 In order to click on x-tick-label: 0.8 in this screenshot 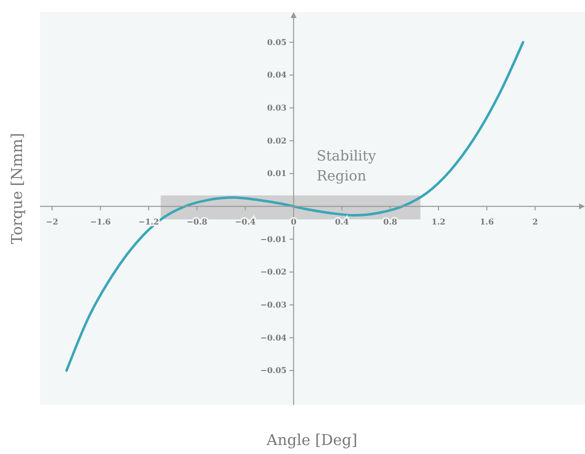, I will do `click(390, 221)`.